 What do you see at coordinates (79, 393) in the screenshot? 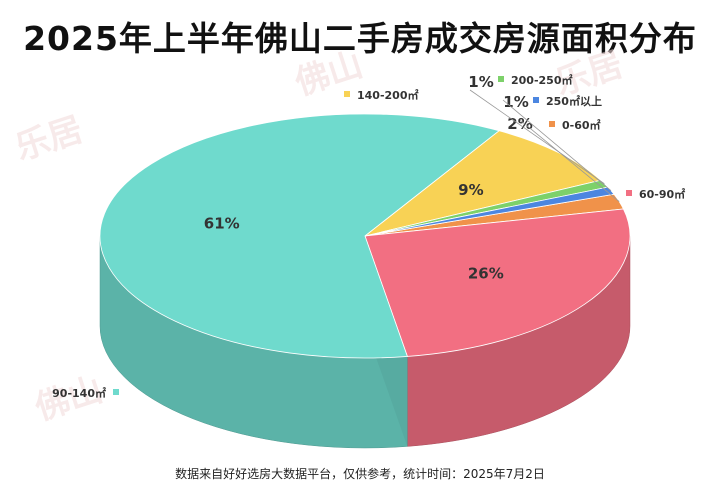
I see `legend-label-90-140㎡: 90-140㎡` at bounding box center [79, 393].